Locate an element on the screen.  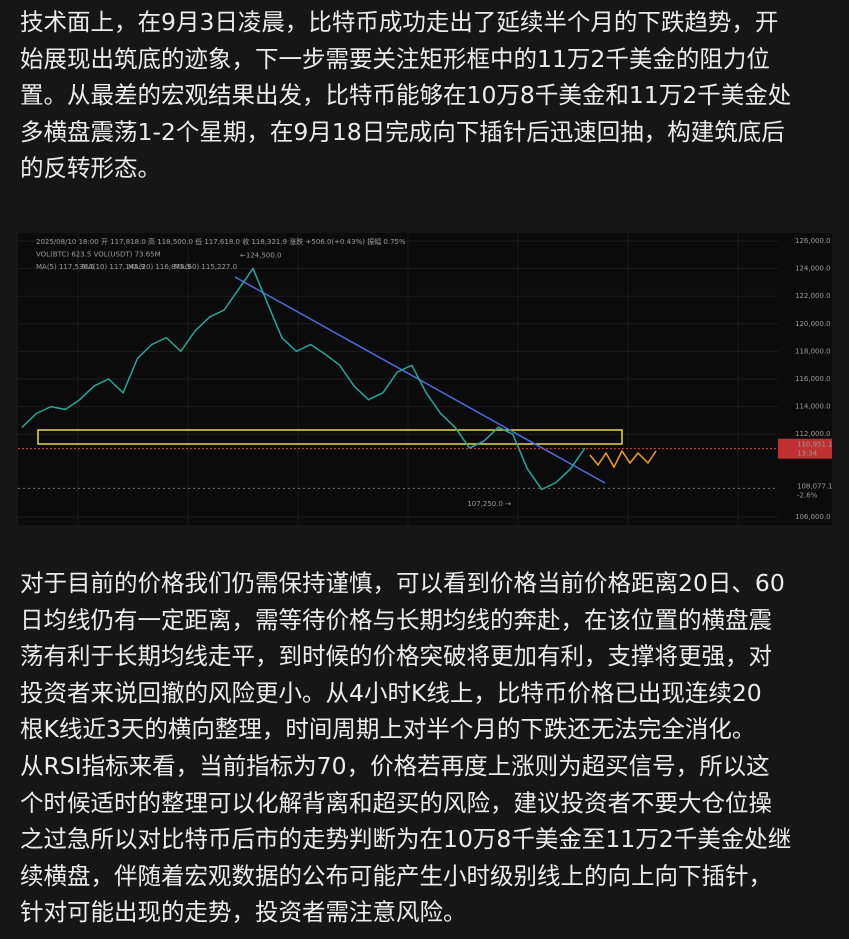
text-line: 之过急所以对比特币后市的走势判断为在10万8千美金至11万2千美金处继 is located at coordinates (406, 839).